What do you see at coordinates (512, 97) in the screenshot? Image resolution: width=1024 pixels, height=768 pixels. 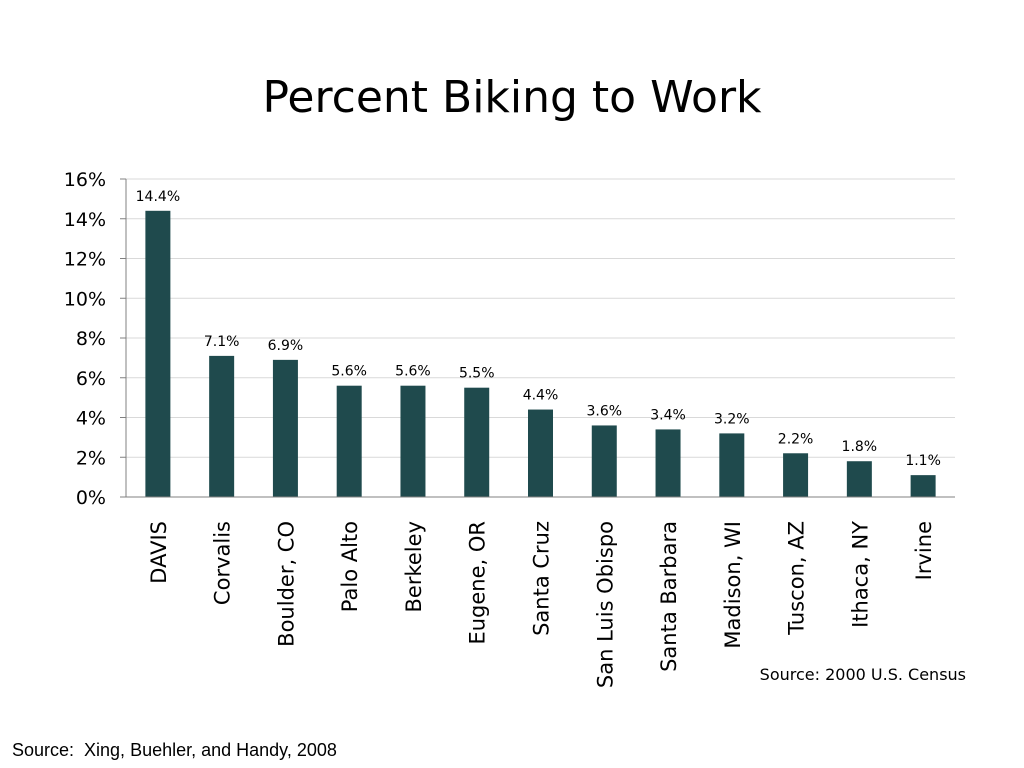 I see `slide-title: Percent Biking to Work` at bounding box center [512, 97].